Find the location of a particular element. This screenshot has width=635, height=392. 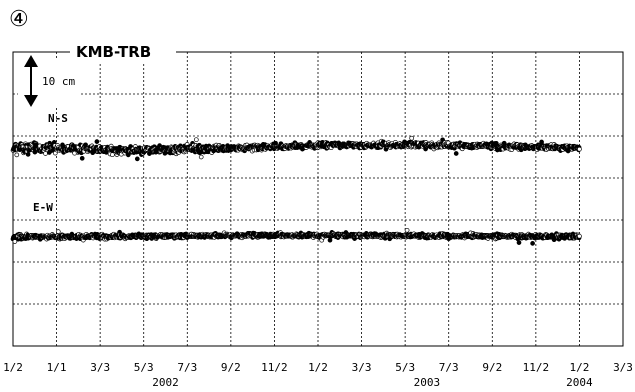

year-labels: 2002 2003 2004 is located at coordinates (372, 382).